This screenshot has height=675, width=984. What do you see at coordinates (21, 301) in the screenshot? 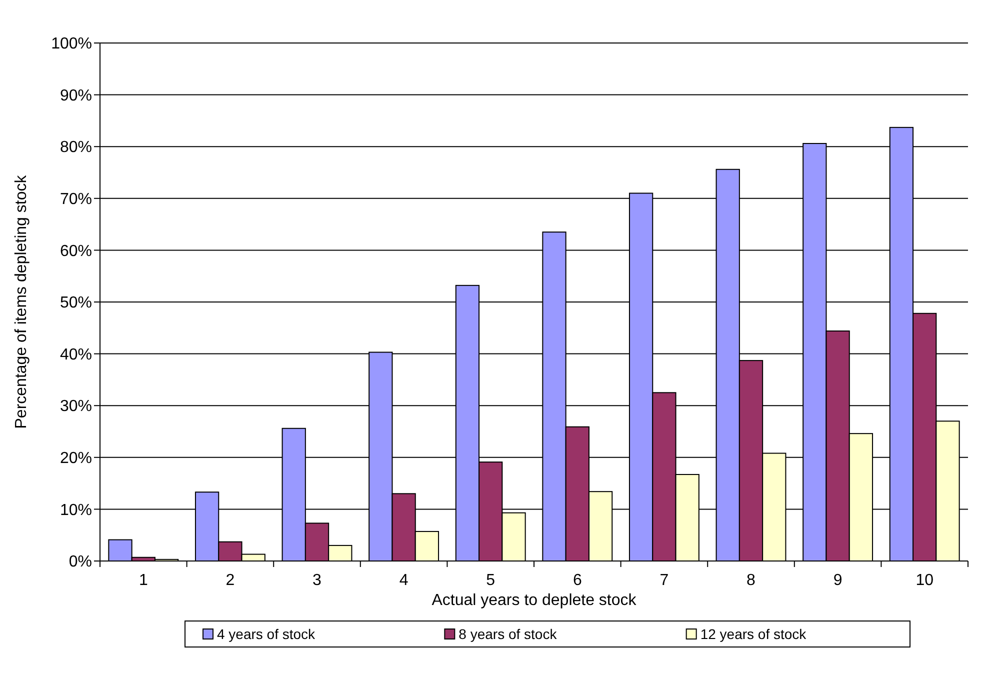
I see `y-axis-title: Percentage of items depleting stock` at bounding box center [21, 301].